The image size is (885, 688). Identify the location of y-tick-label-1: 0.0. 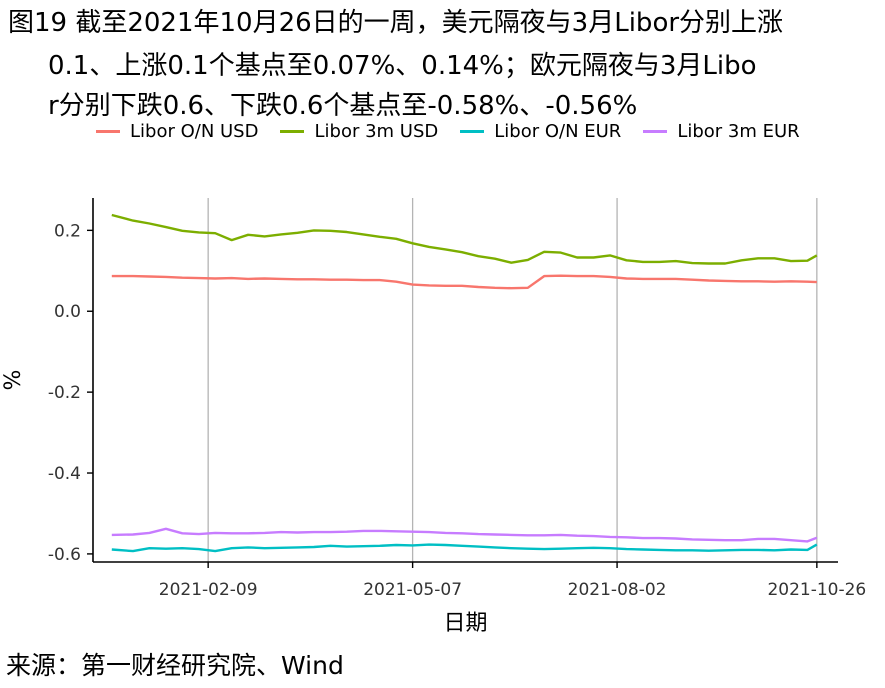
(67, 312).